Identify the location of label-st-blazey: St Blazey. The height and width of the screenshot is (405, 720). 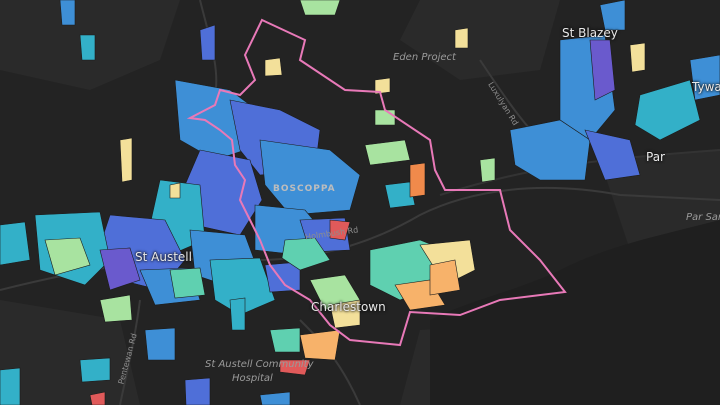
(590, 33).